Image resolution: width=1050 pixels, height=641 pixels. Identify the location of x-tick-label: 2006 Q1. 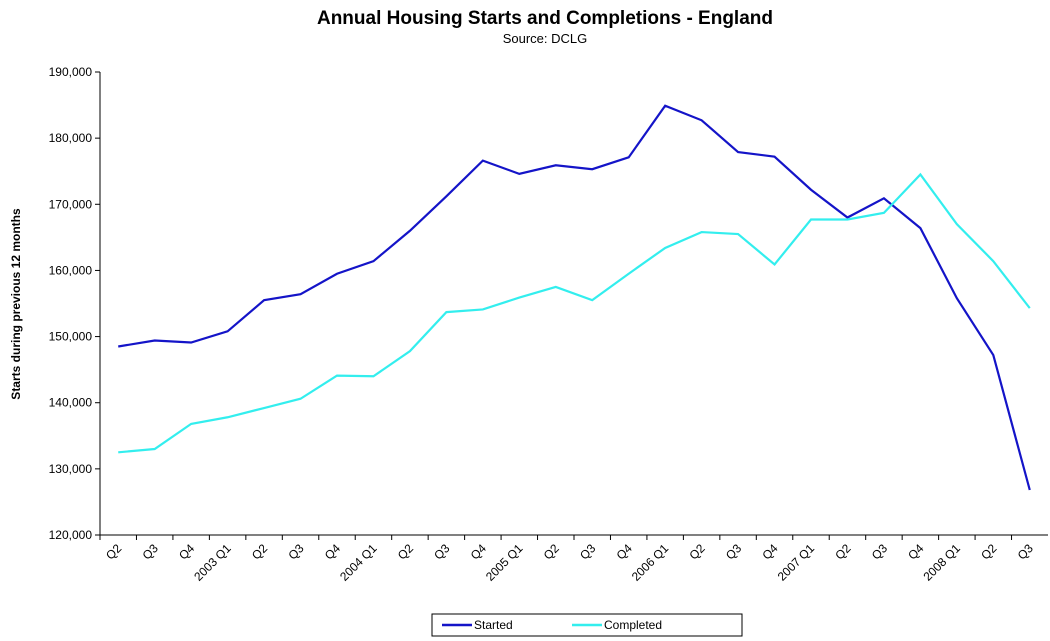
(650, 562).